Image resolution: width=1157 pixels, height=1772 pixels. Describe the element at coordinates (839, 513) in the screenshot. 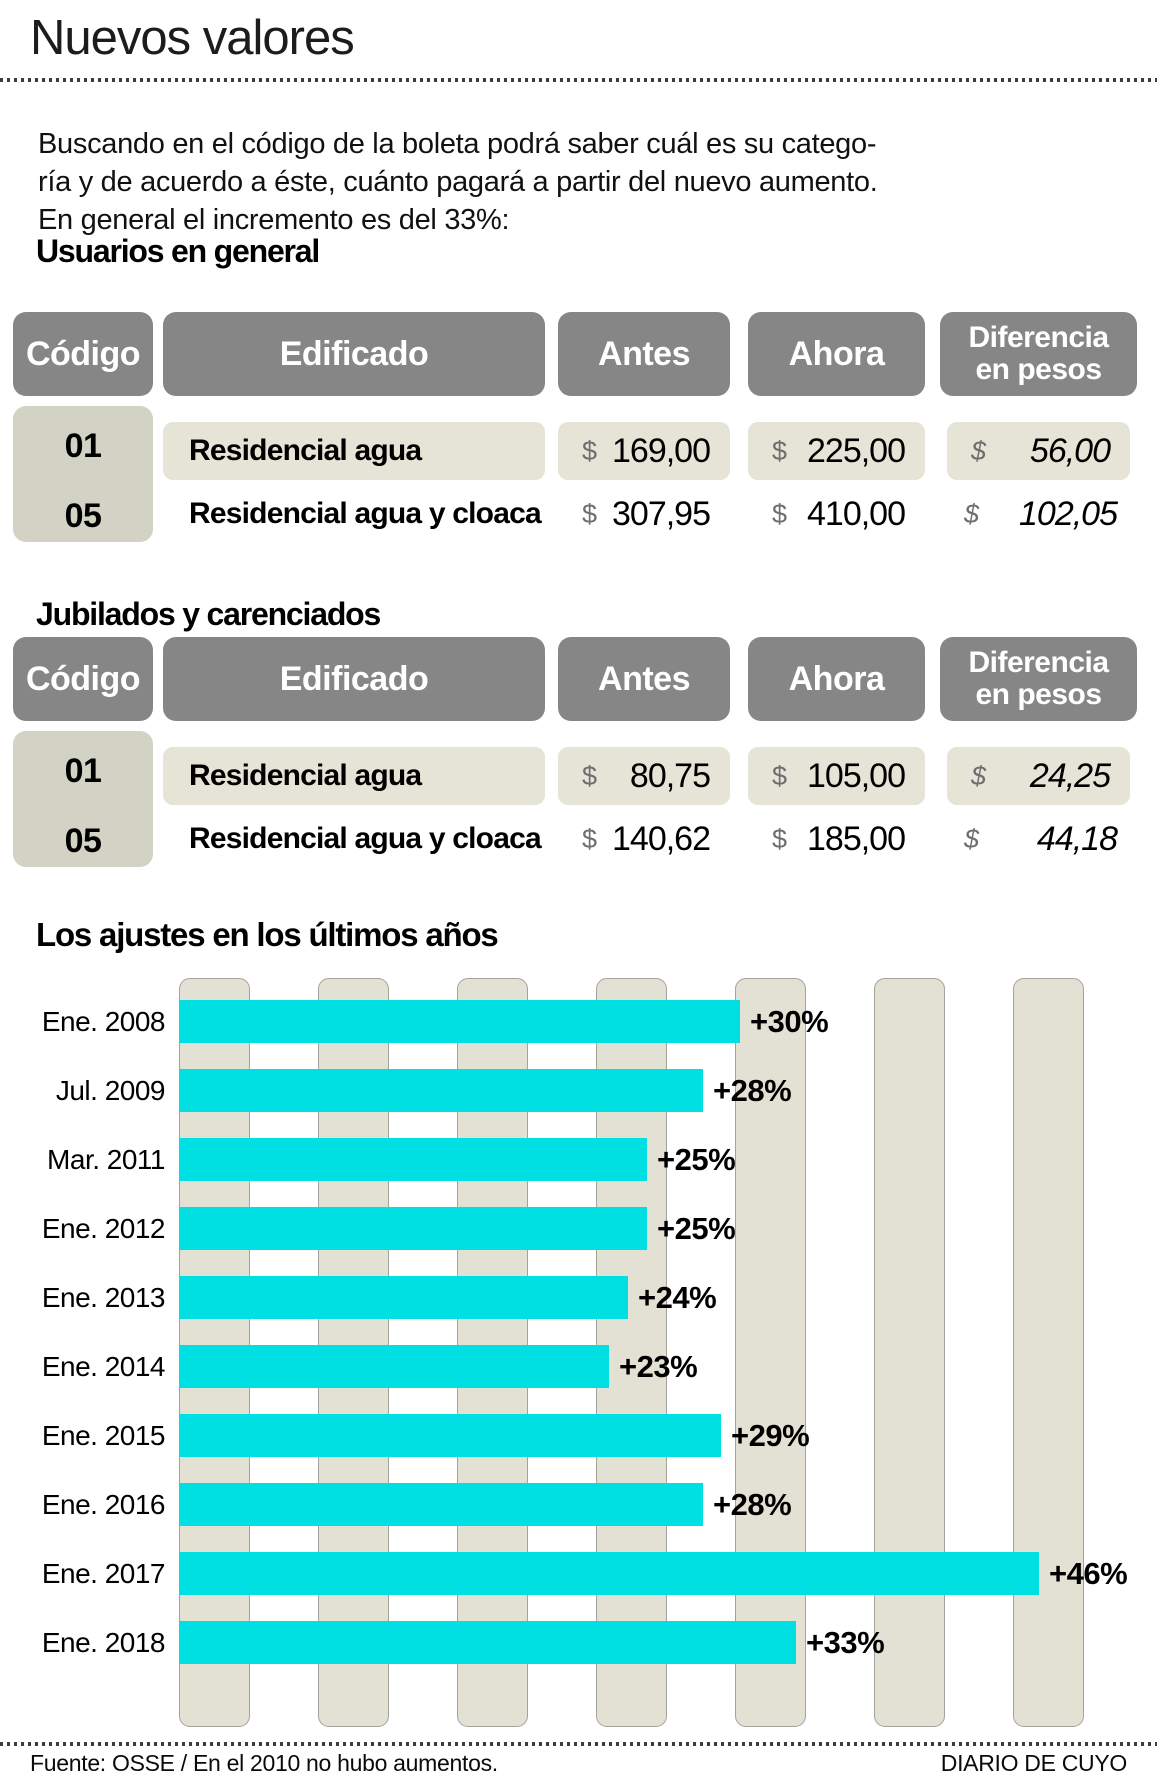

I see `cell-ahora: $ 410,00` at that location.